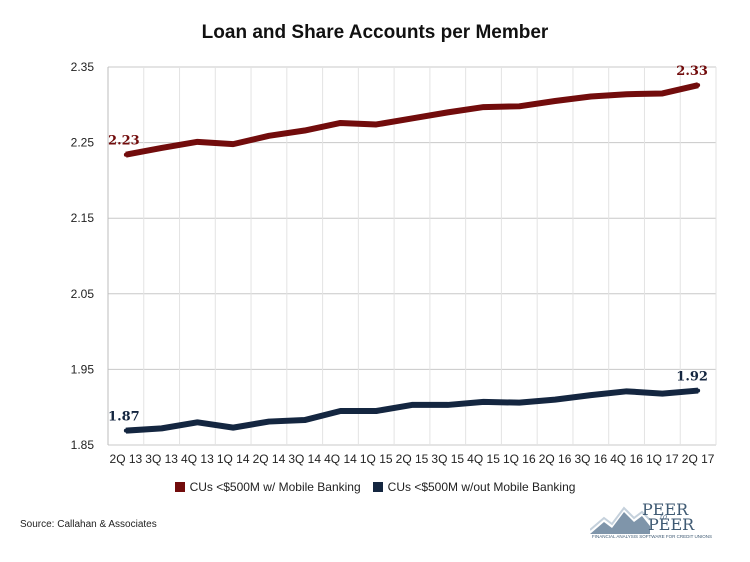  Describe the element at coordinates (124, 417) in the screenshot. I see `data-label: 1.87` at that location.